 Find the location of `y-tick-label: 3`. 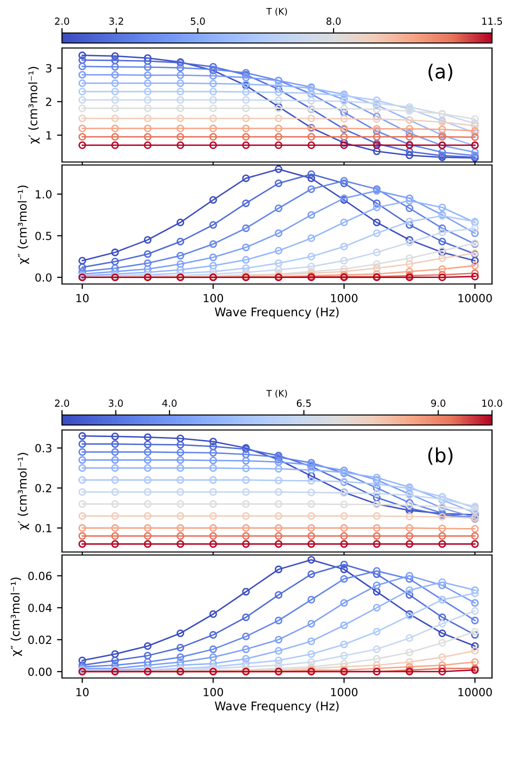

y-tick-label: 3 is located at coordinates (49, 68).